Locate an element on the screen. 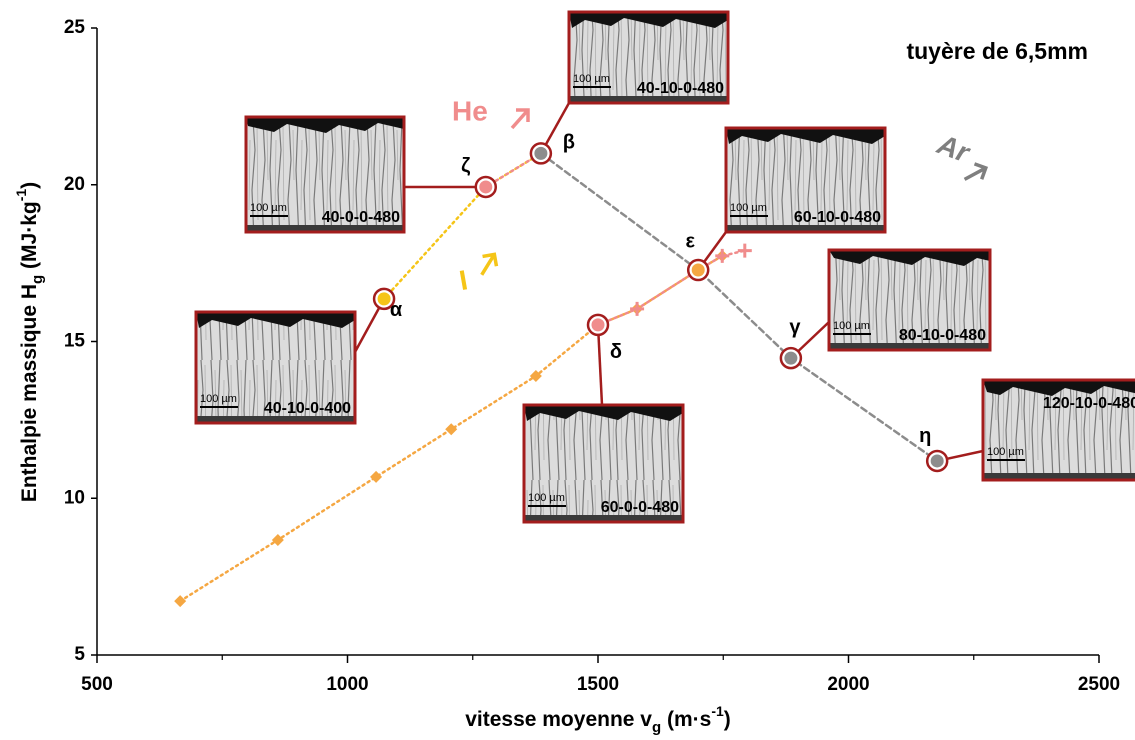 This screenshot has width=1135, height=740. y-tick-label: 25 is located at coordinates (75, 27).